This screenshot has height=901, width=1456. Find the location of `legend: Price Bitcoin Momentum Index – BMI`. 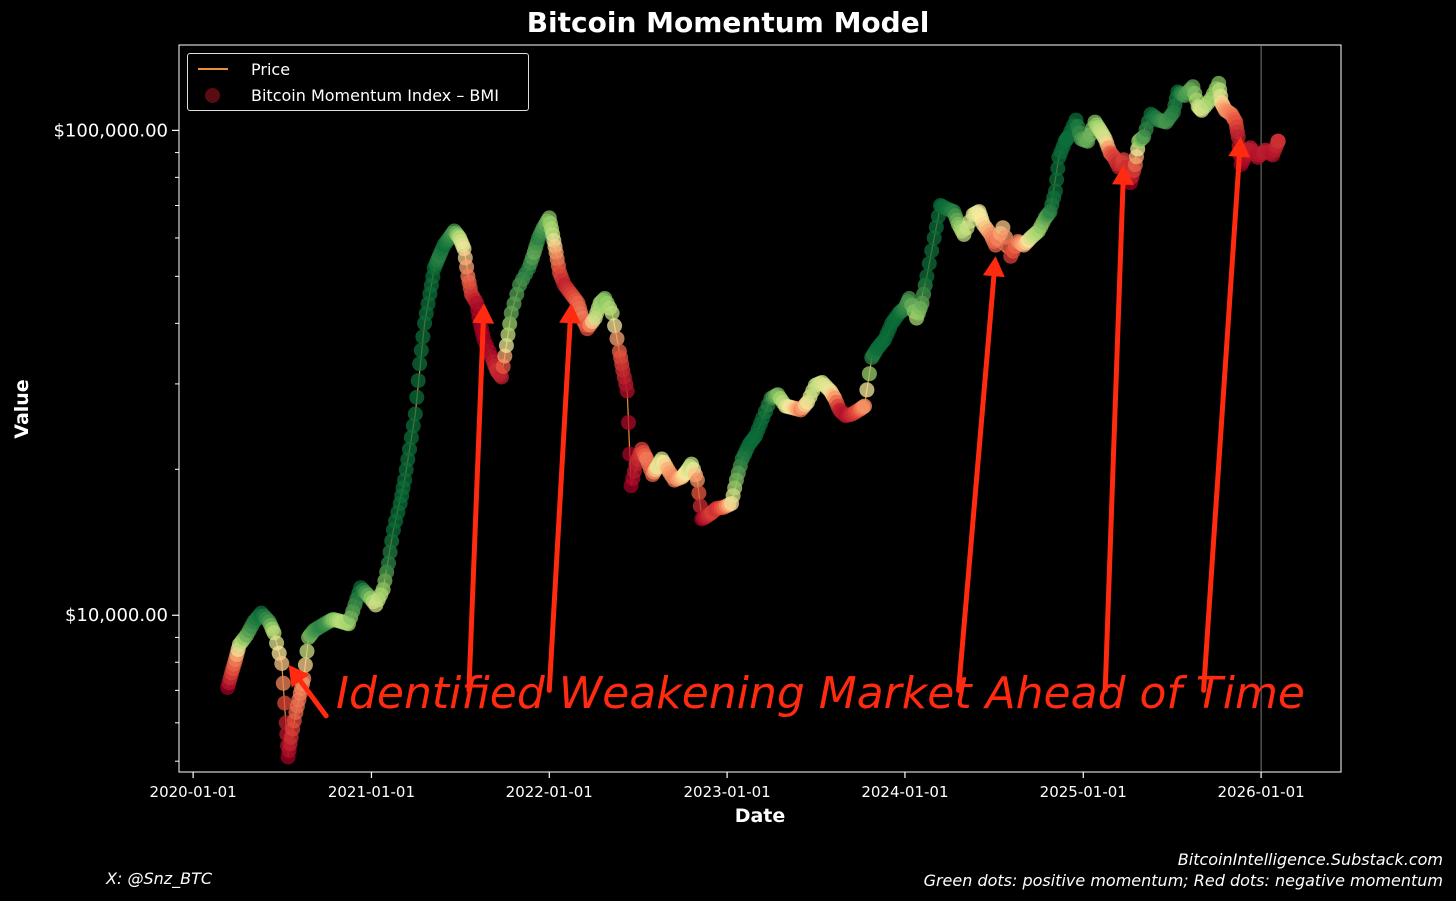

legend: Price Bitcoin Momentum Index – BMI is located at coordinates (358, 82).